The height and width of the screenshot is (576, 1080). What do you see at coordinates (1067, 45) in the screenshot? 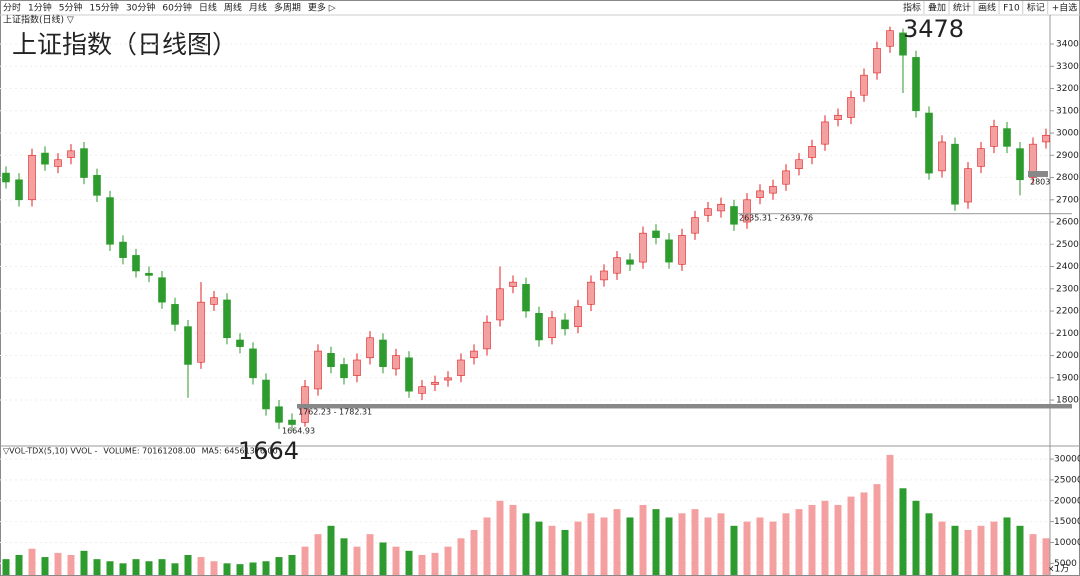
I see `y-tick-label: 3400` at bounding box center [1067, 45].